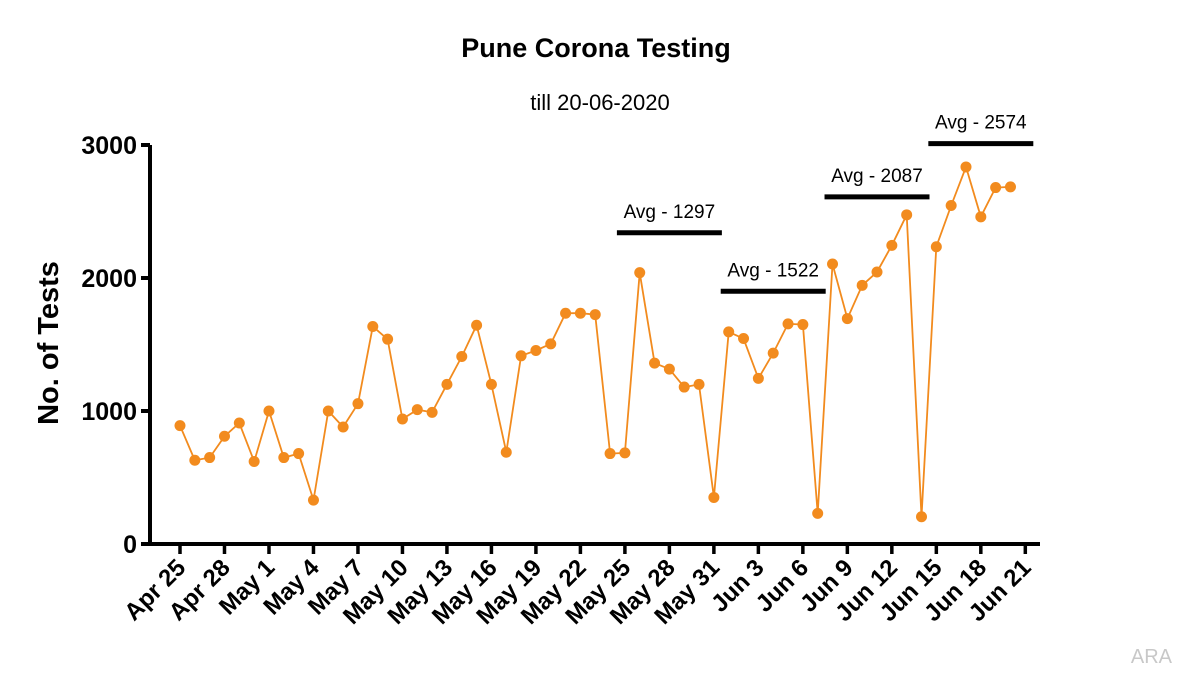 This screenshot has width=1200, height=698. I want to click on average-label: Avg - 2574, so click(981, 123).